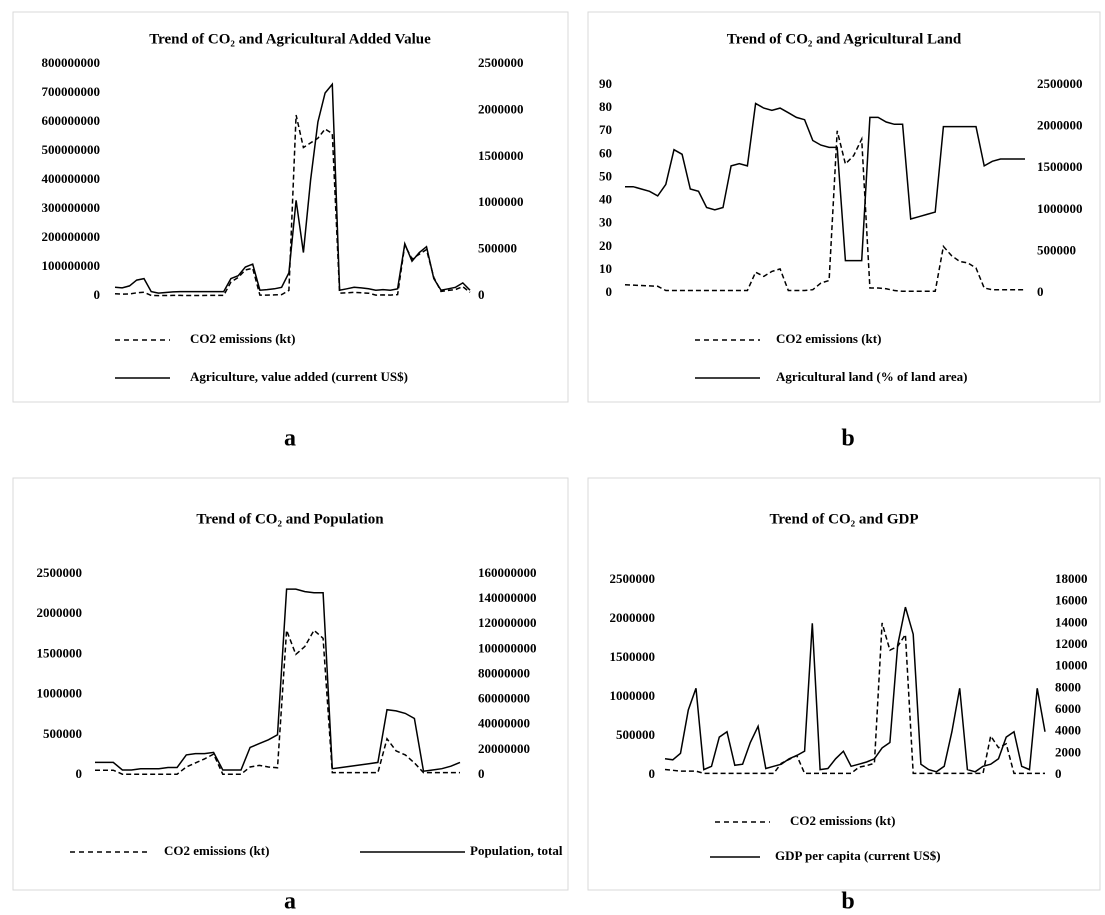 The image size is (1105, 915). What do you see at coordinates (507, 597) in the screenshot?
I see `y2-tick-label: 140000000` at bounding box center [507, 597].